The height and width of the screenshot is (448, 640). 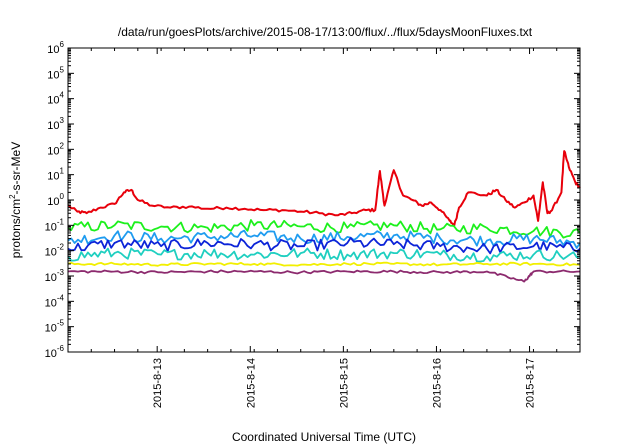 I want to click on y-tick-label: 10⁻³, so click(x=55, y=276).